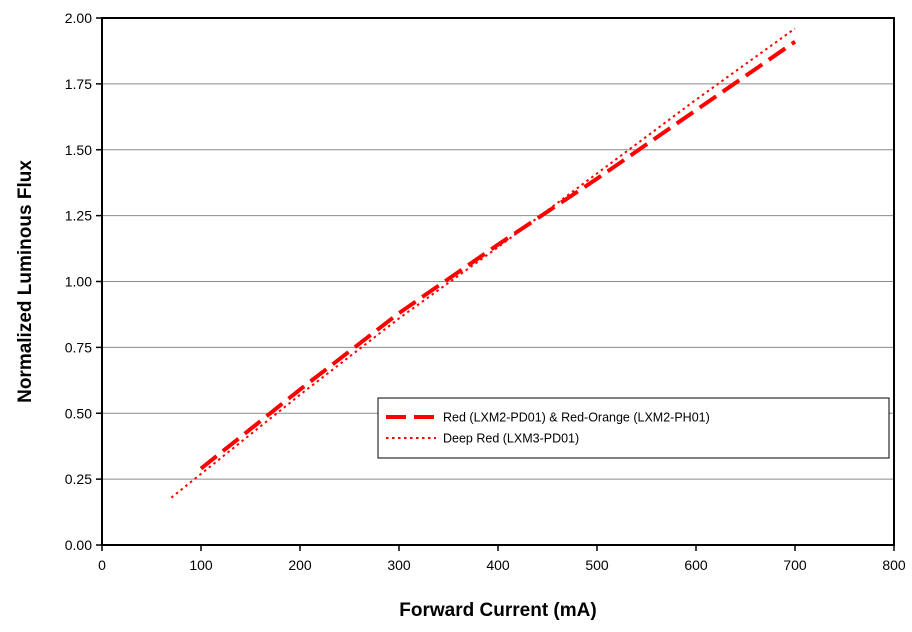  I want to click on legend-label-0: Red (LXM2-PD01) & Red-Orange (LXM2-PH01), so click(576, 418).